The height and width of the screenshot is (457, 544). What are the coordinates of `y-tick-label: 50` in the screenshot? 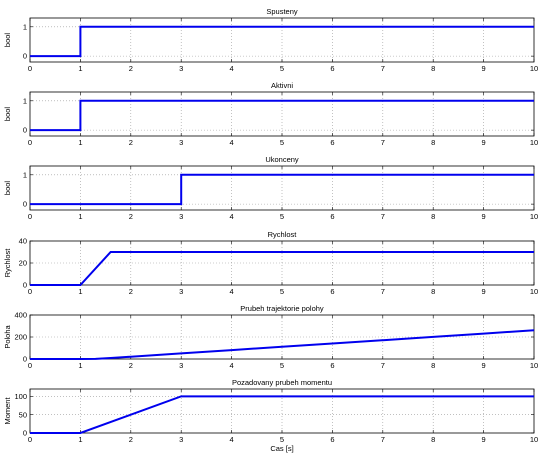 It's located at (23, 414).